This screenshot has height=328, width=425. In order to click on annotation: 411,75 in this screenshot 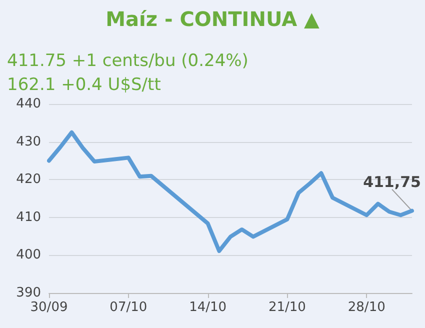, I will do `click(392, 181)`.